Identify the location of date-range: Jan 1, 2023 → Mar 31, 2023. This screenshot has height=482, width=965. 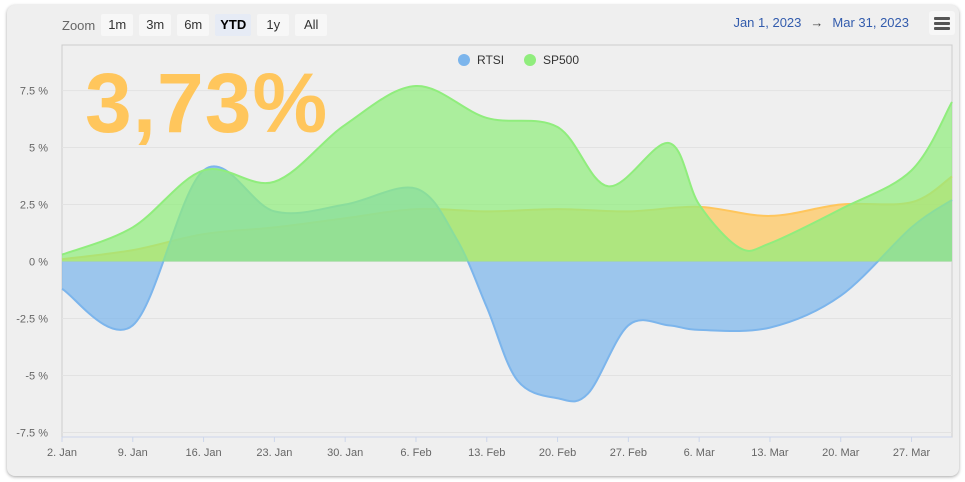
(821, 22).